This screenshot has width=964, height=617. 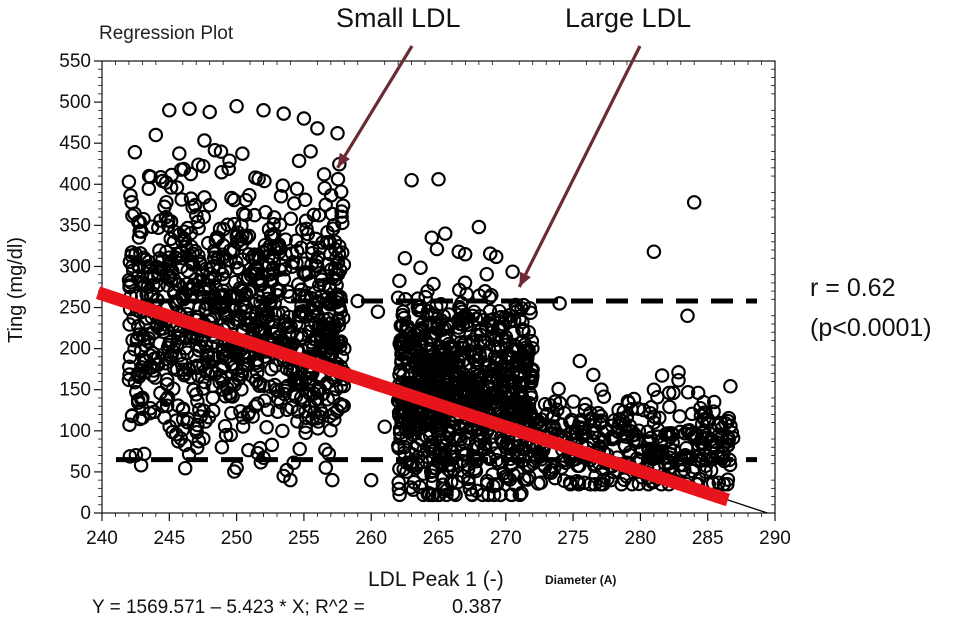 I want to click on y-tick-label: 50, so click(x=80, y=472).